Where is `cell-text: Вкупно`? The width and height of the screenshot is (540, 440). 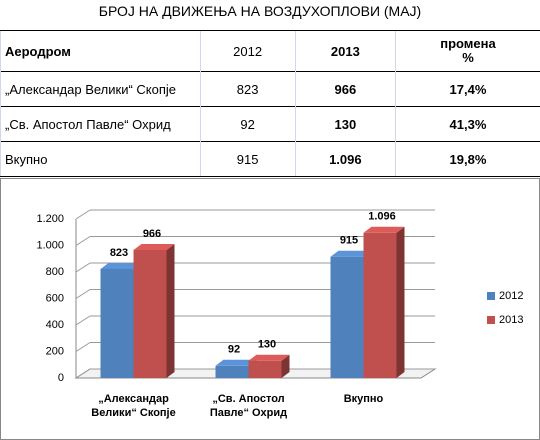
cell-text: Вкупно is located at coordinates (26, 159).